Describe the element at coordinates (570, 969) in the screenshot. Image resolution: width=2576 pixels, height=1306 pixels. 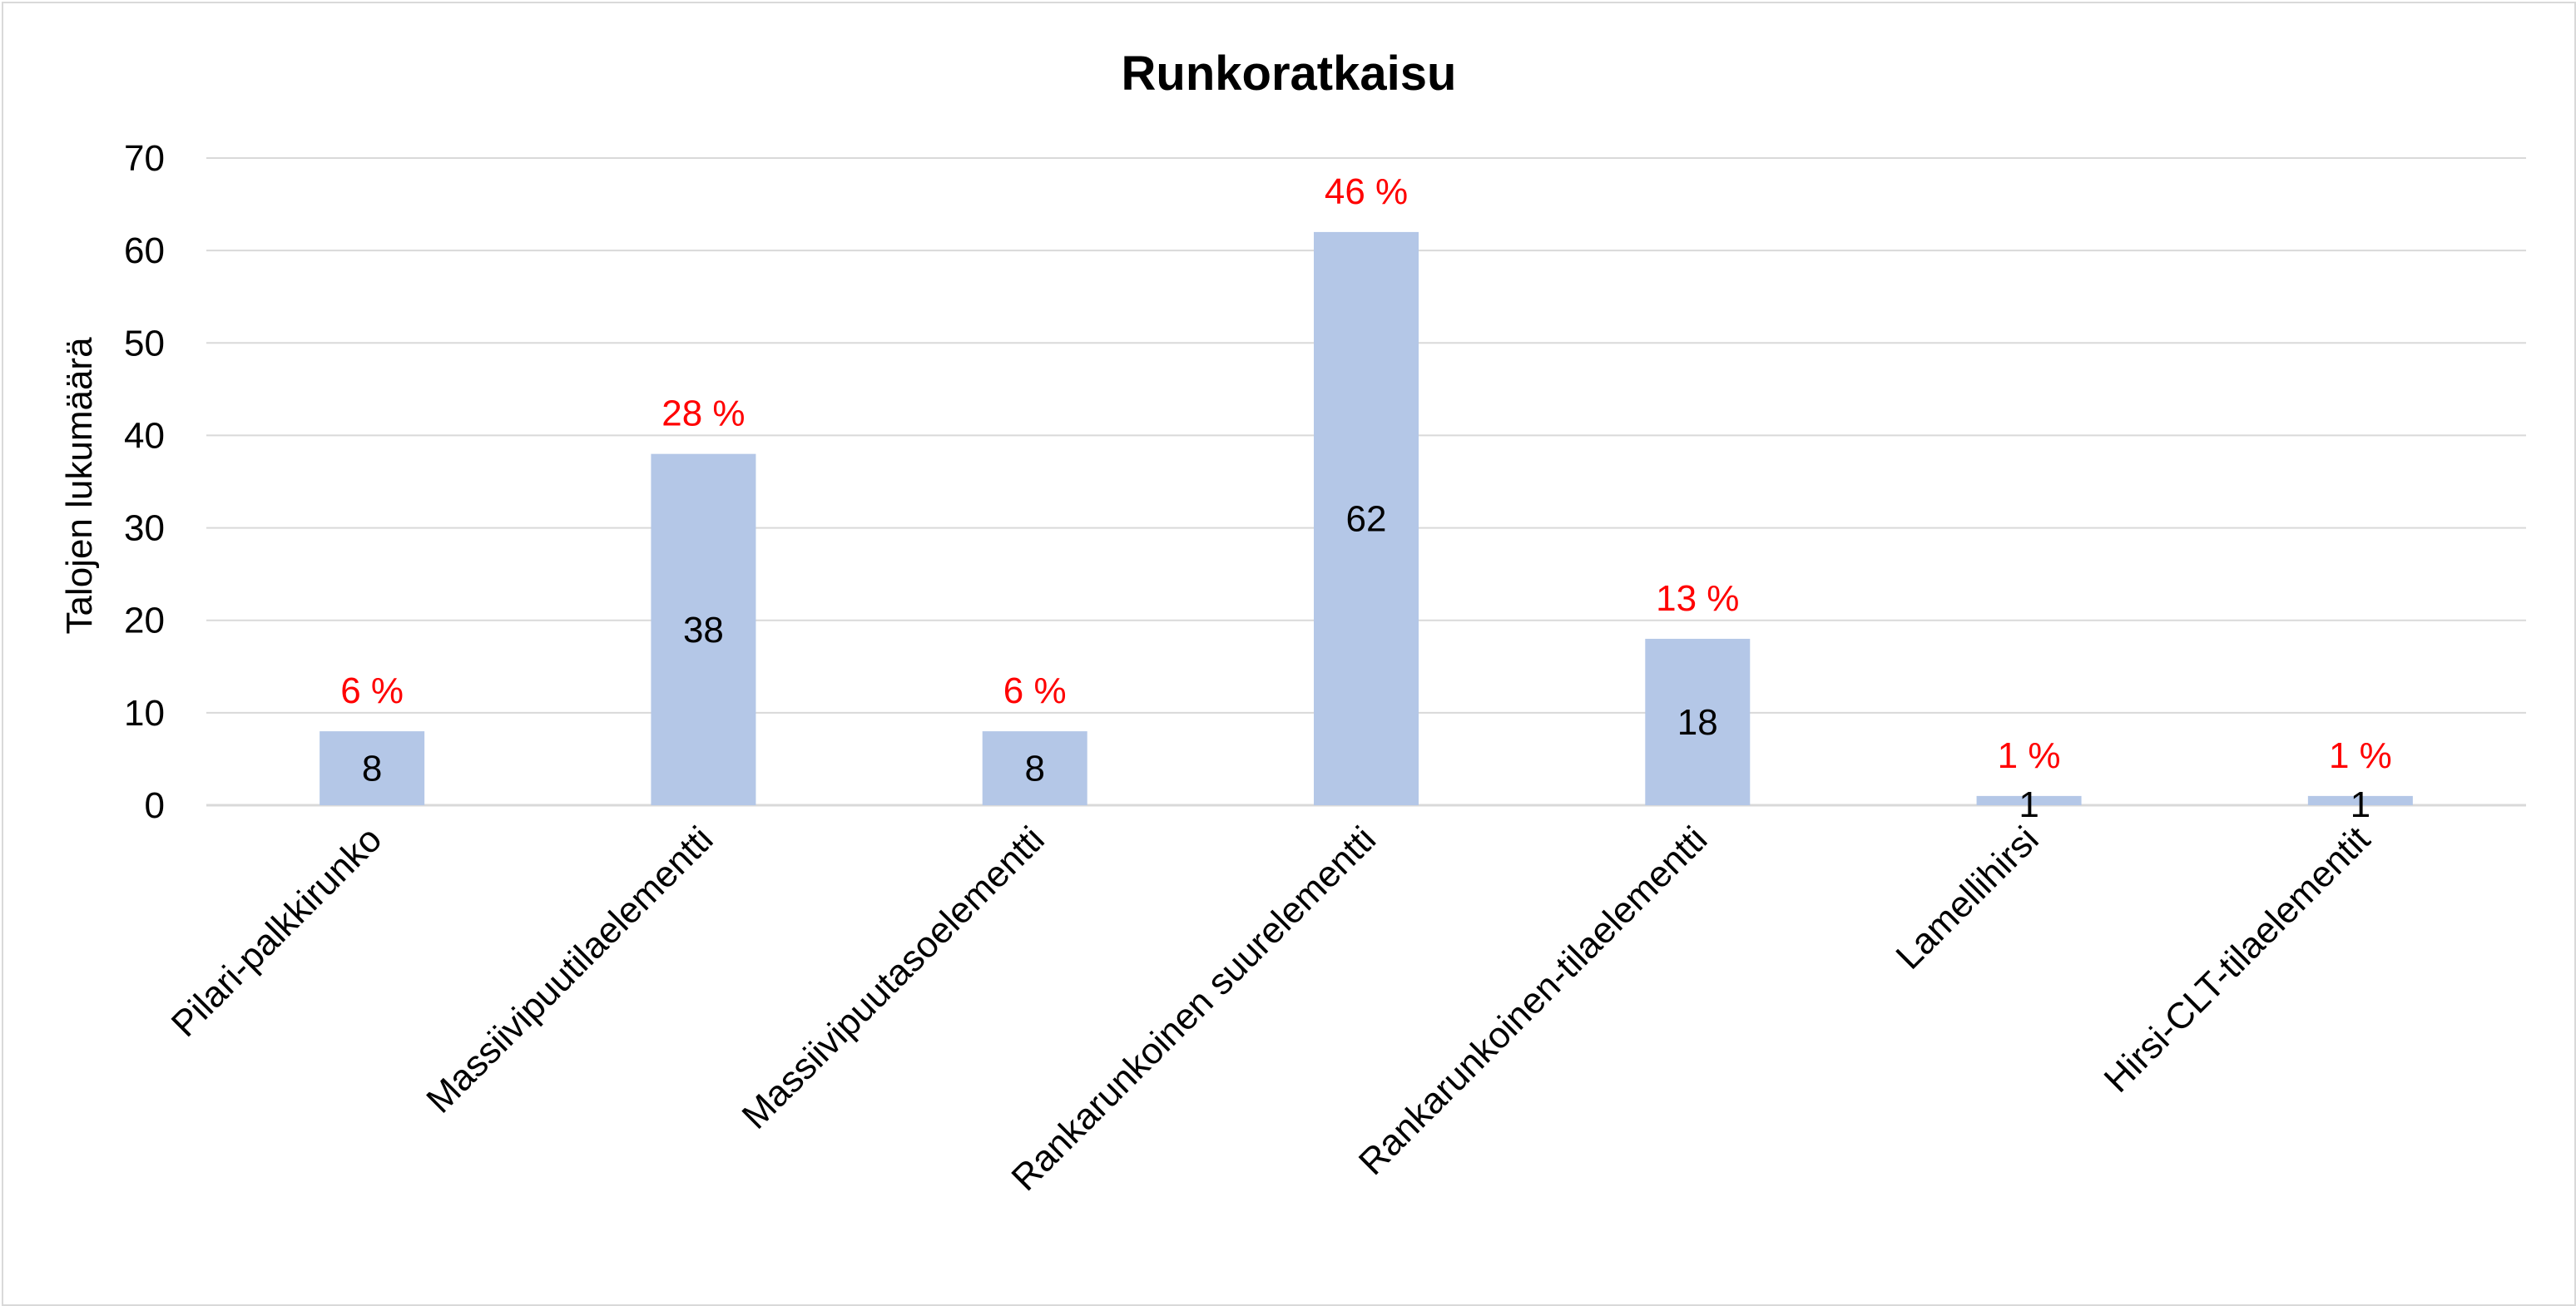
I see `x-category-label: Massiivipuutilaelementti` at that location.